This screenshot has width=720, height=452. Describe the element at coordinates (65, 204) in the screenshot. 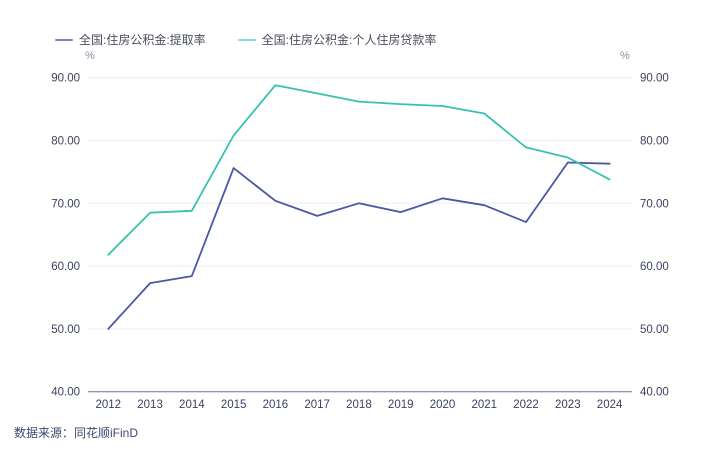

I see `y-tick-label-left: 70.00` at that location.